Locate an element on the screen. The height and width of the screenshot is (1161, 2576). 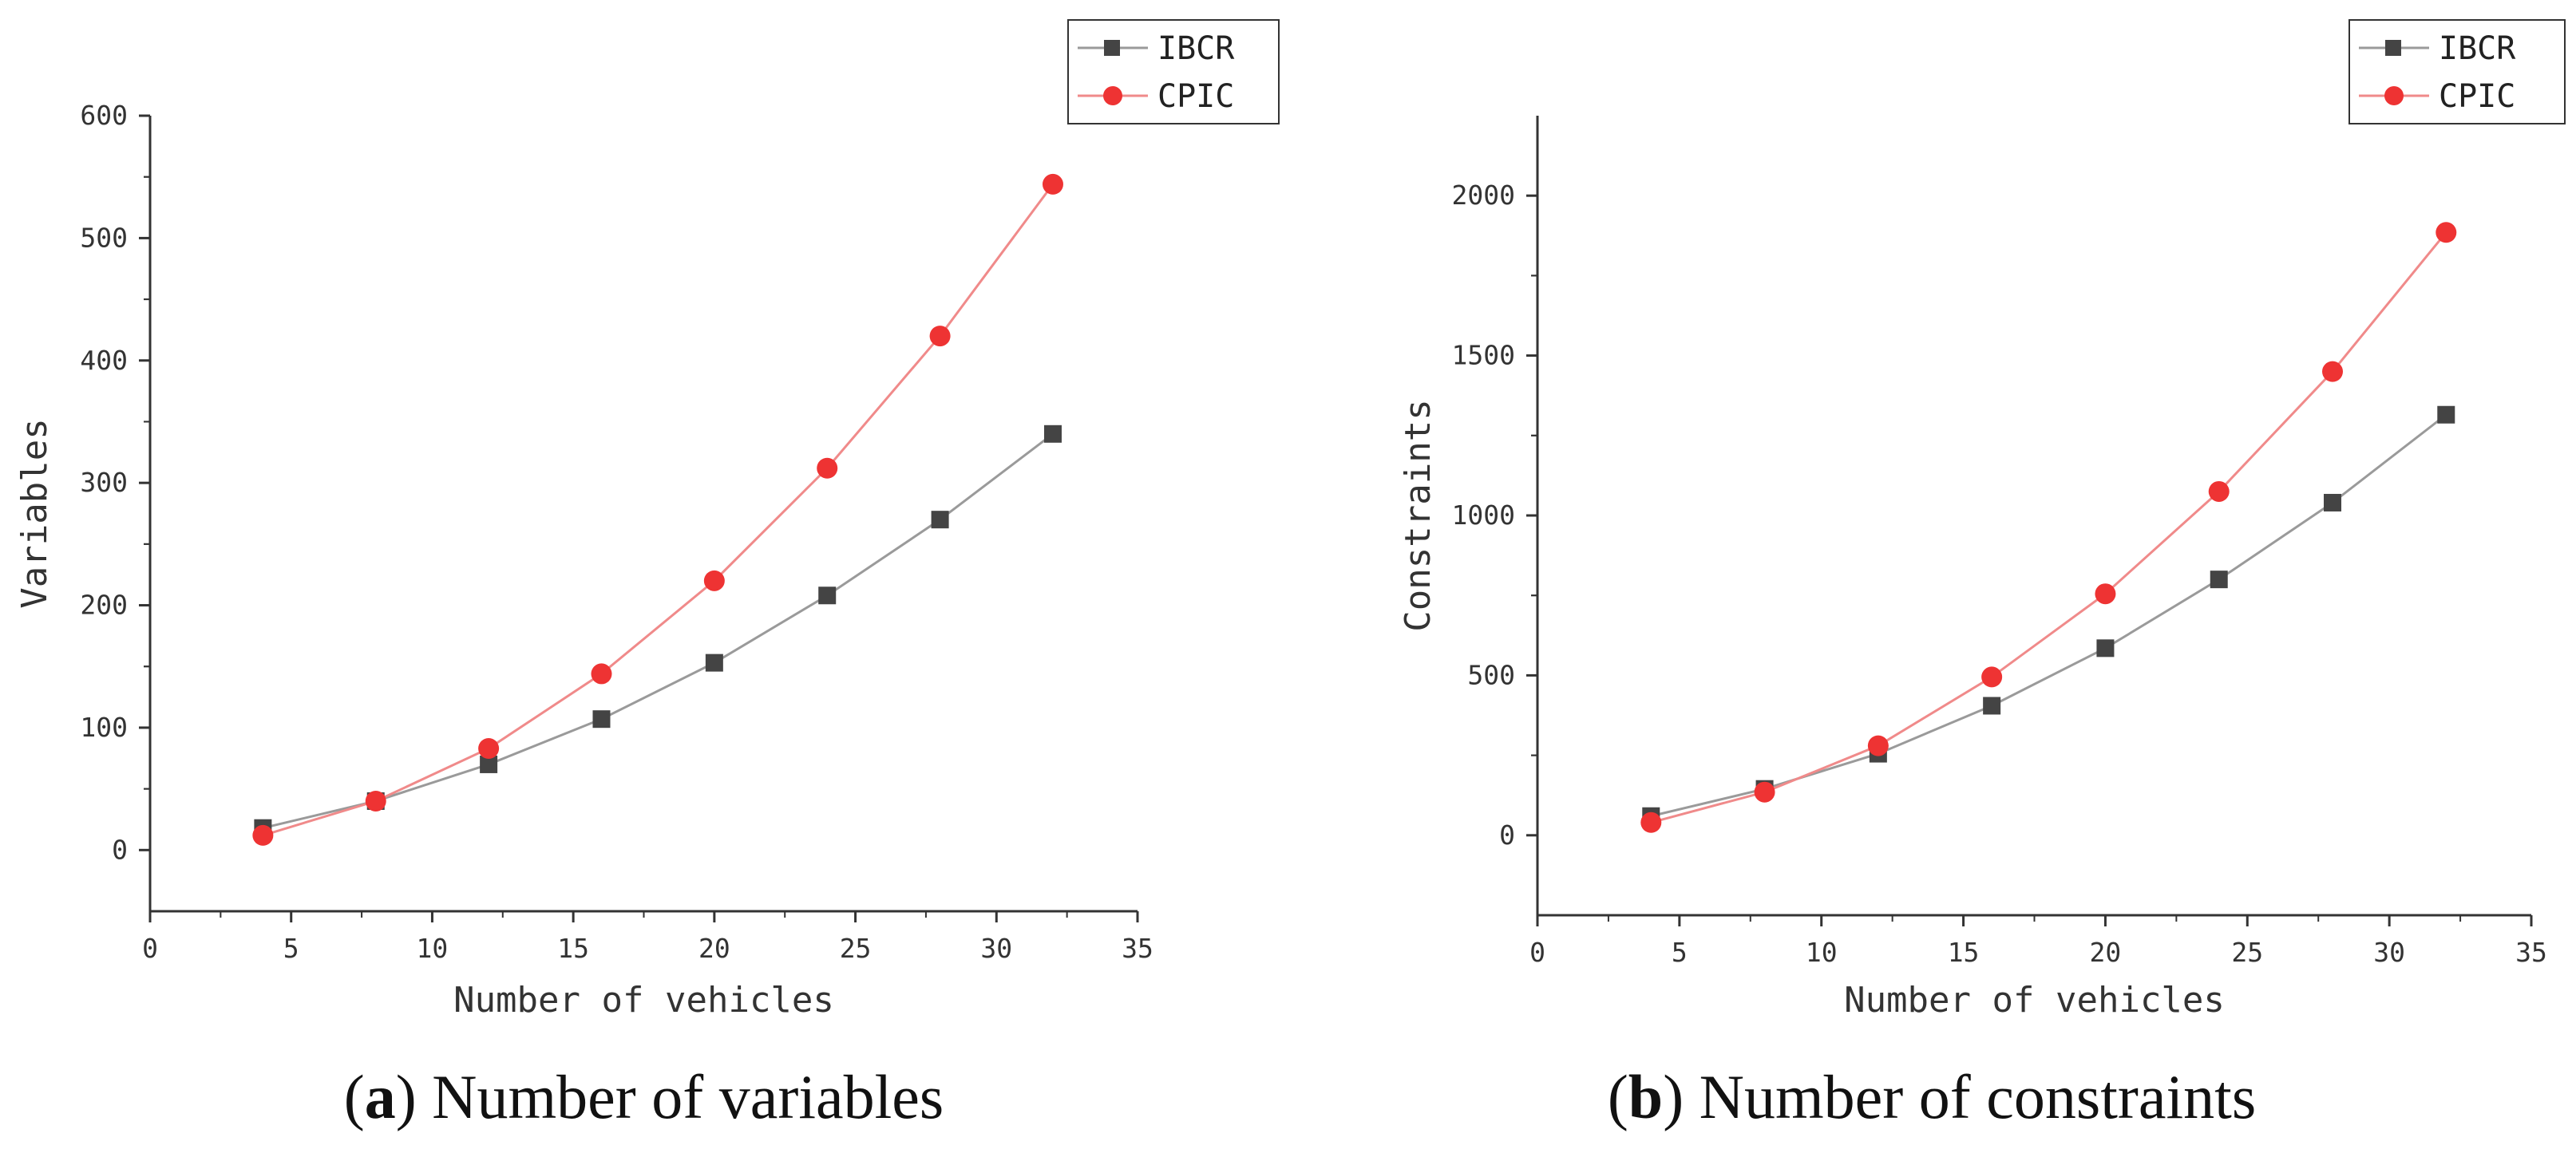
chart-b-legend-ibcr-label: IBCR is located at coordinates (2478, 48).